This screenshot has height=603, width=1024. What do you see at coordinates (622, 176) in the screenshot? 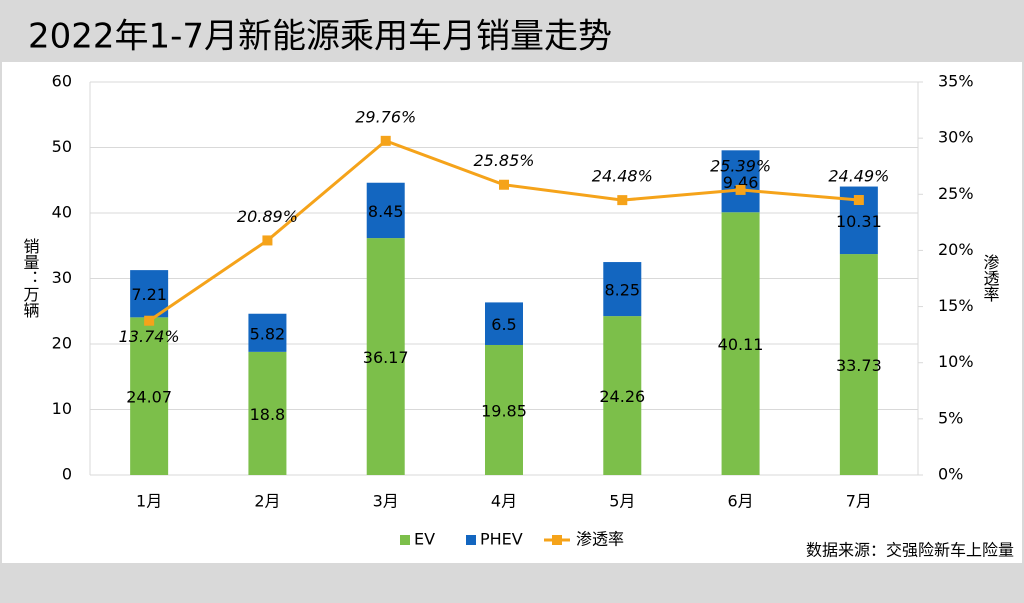
I see `data-label: 24.48%` at bounding box center [622, 176].